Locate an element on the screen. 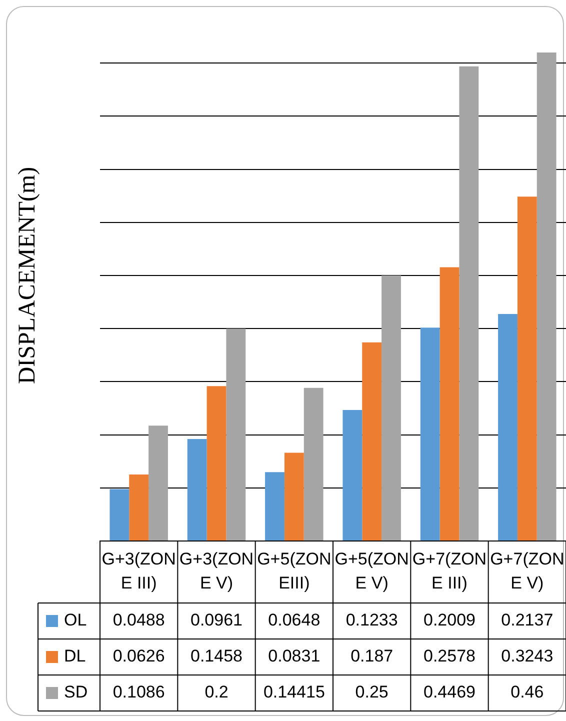 Image resolution: width=566 pixels, height=721 pixels. data-label: 0.2578 is located at coordinates (450, 656).